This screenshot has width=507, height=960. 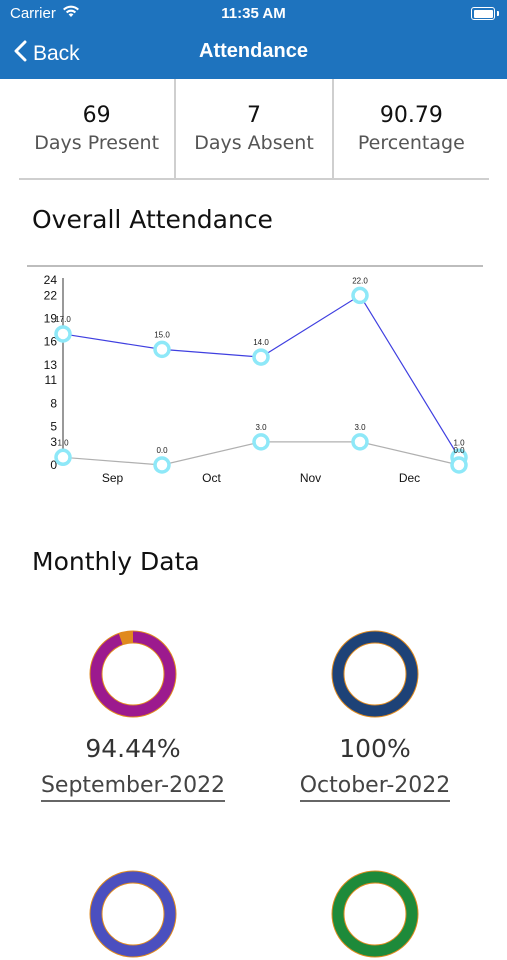 I want to click on x-tick-label: Sep, so click(x=113, y=478).